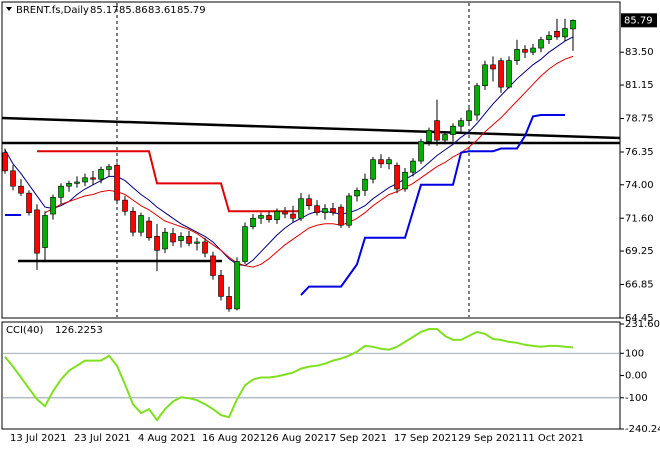 This screenshot has width=660, height=450. I want to click on y-tick-label: 231.601, so click(642, 324).